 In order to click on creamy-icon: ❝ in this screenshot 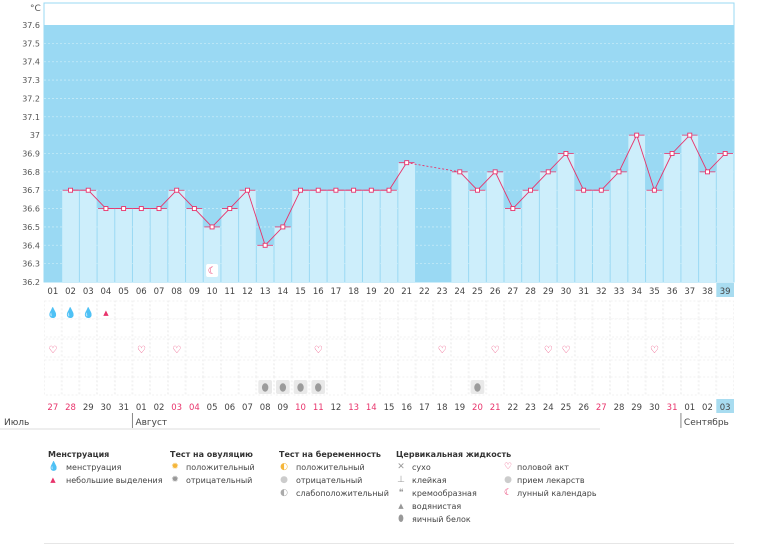, I will do `click(401, 493)`.